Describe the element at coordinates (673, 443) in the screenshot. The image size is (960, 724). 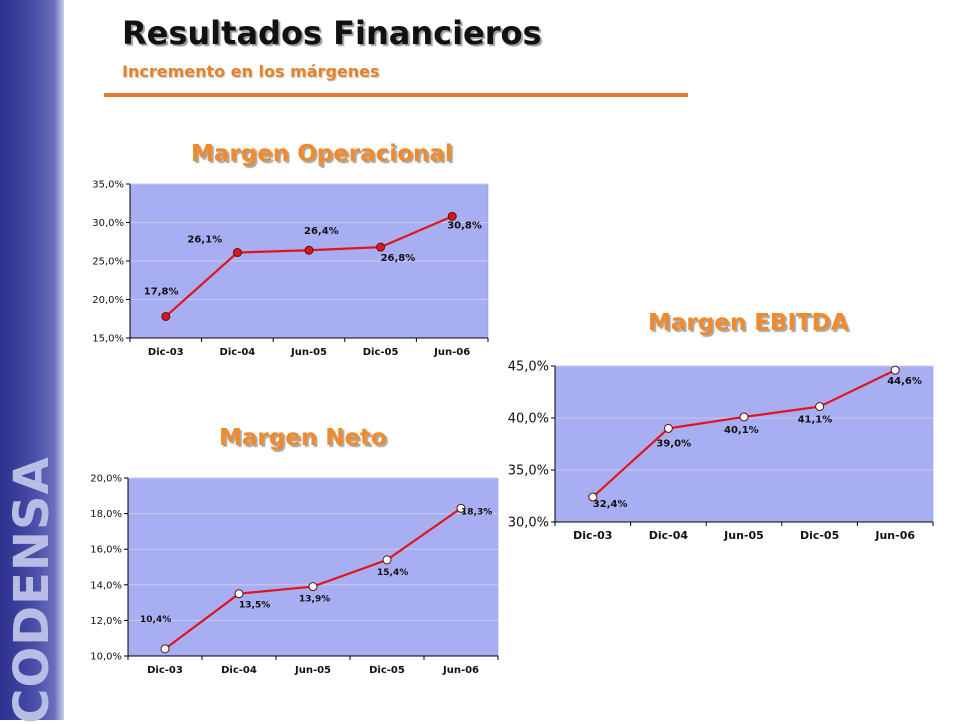
I see `data-label: 39,0%` at that location.